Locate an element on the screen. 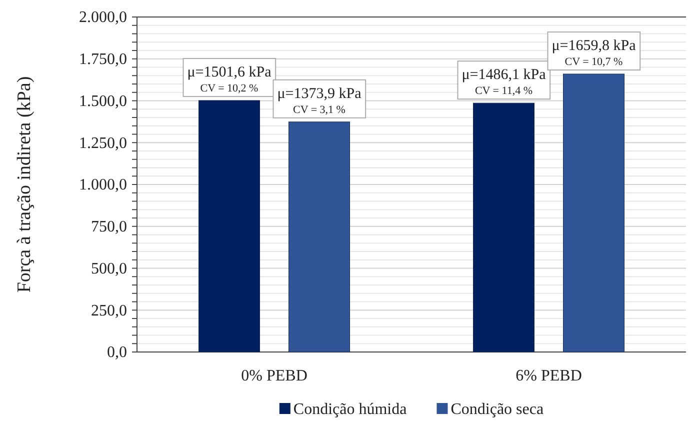  y-tick-label: 1.750,0 is located at coordinates (103, 59).